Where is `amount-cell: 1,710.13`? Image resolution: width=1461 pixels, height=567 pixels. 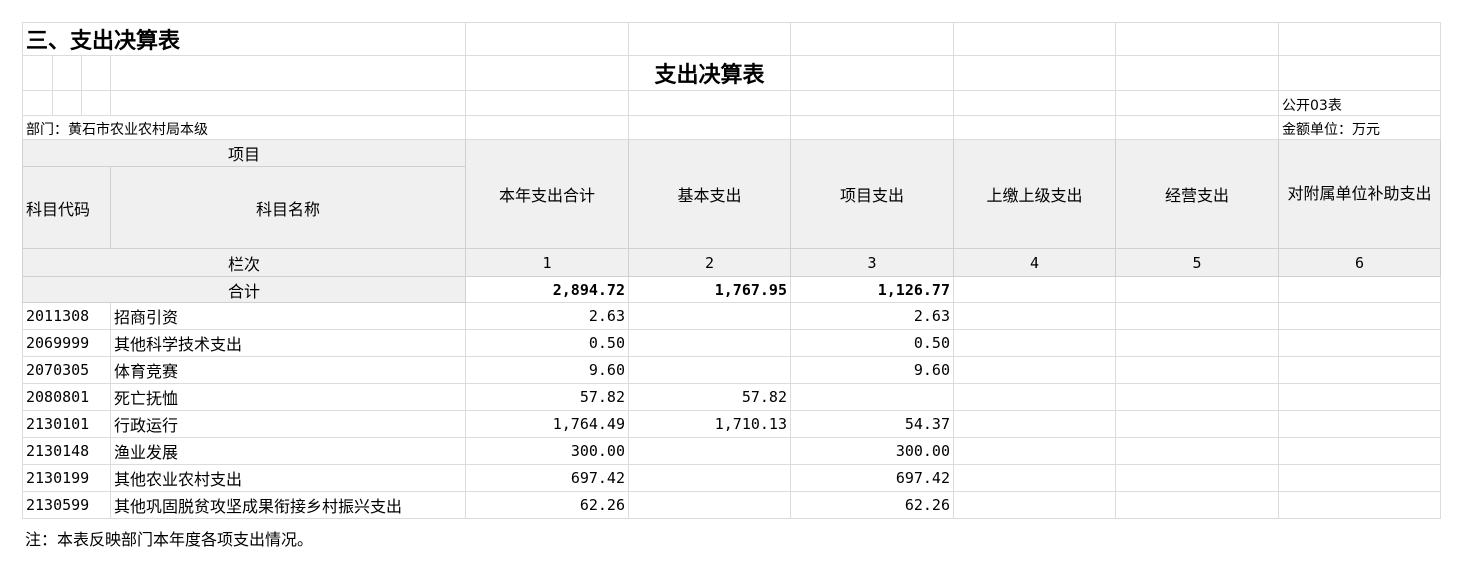 amount-cell: 1,710.13 is located at coordinates (709, 424).